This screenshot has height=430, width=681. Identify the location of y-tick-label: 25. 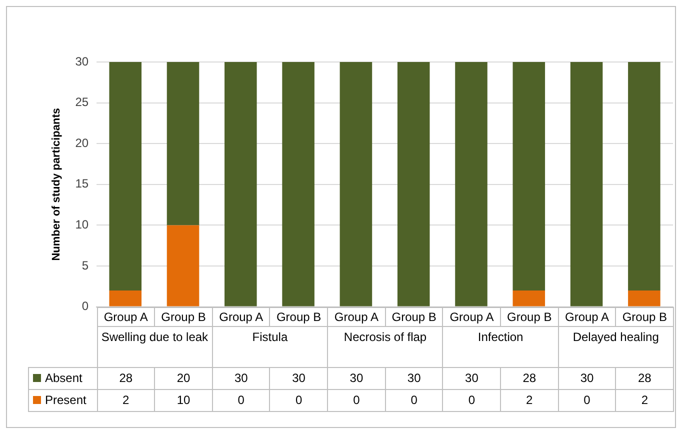
(82, 102).